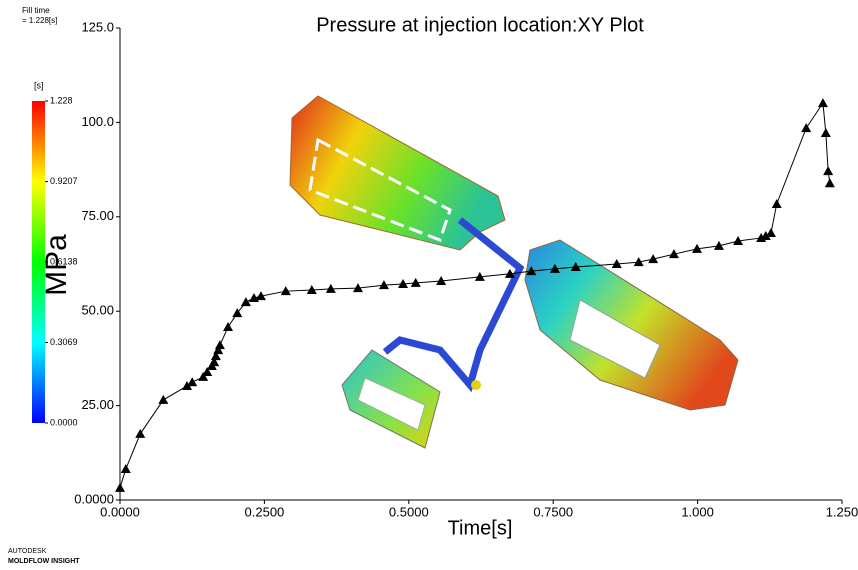  I want to click on x-tick-label: 1.000, so click(697, 511).